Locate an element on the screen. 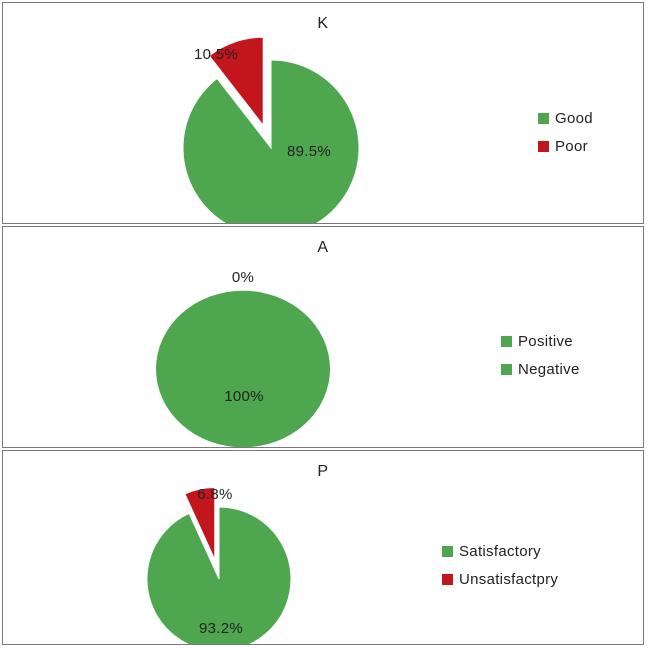  legend-swatch-poor is located at coordinates (543, 146).